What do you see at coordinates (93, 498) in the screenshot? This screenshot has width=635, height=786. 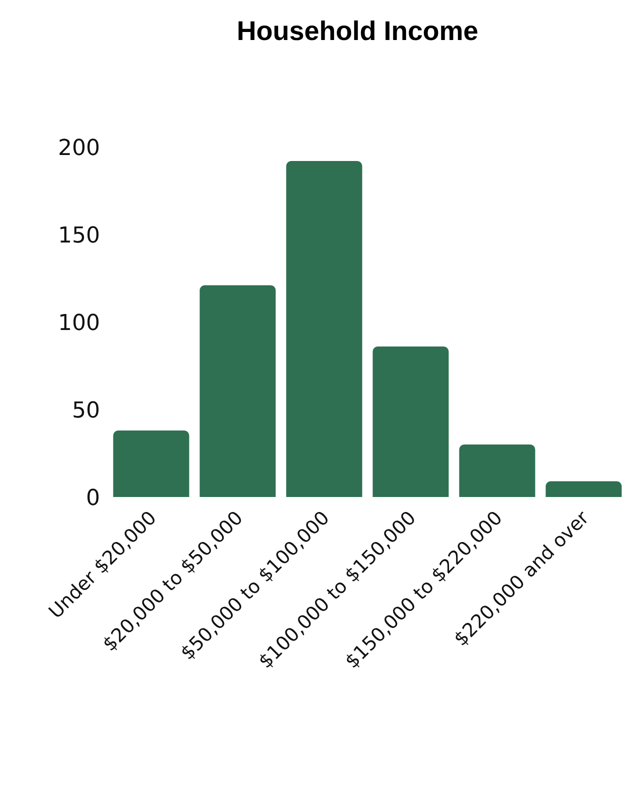 I see `y-tick-label: 0` at bounding box center [93, 498].